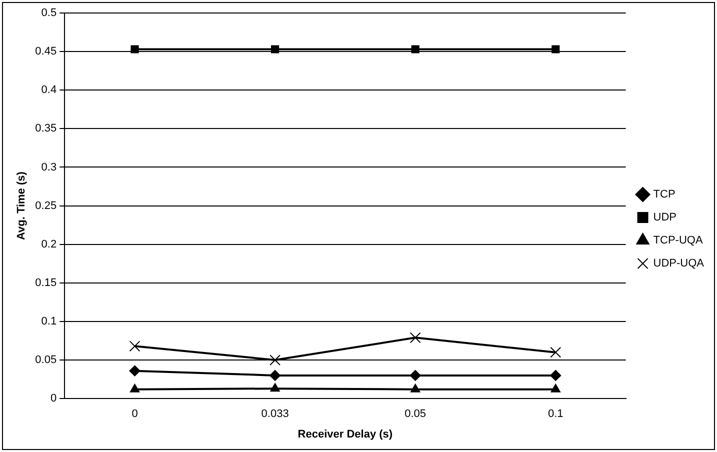 The width and height of the screenshot is (717, 452). I want to click on x-axis-title: Receiver Delay (s), so click(345, 434).